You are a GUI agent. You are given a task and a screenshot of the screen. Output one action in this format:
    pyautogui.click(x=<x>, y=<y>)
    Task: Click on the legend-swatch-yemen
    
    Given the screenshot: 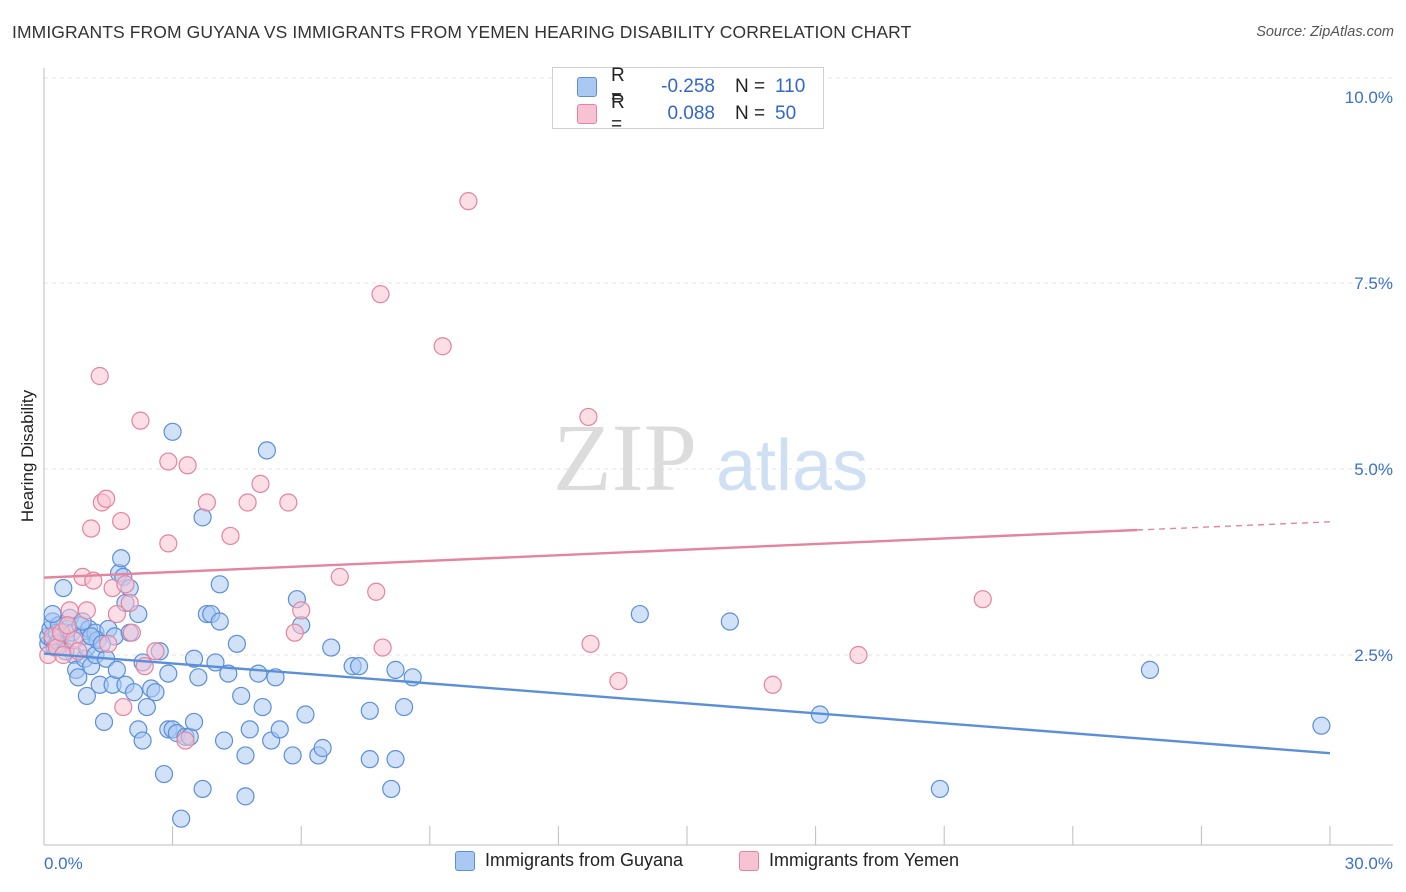 What is the action you would take?
    pyautogui.click(x=749, y=860)
    